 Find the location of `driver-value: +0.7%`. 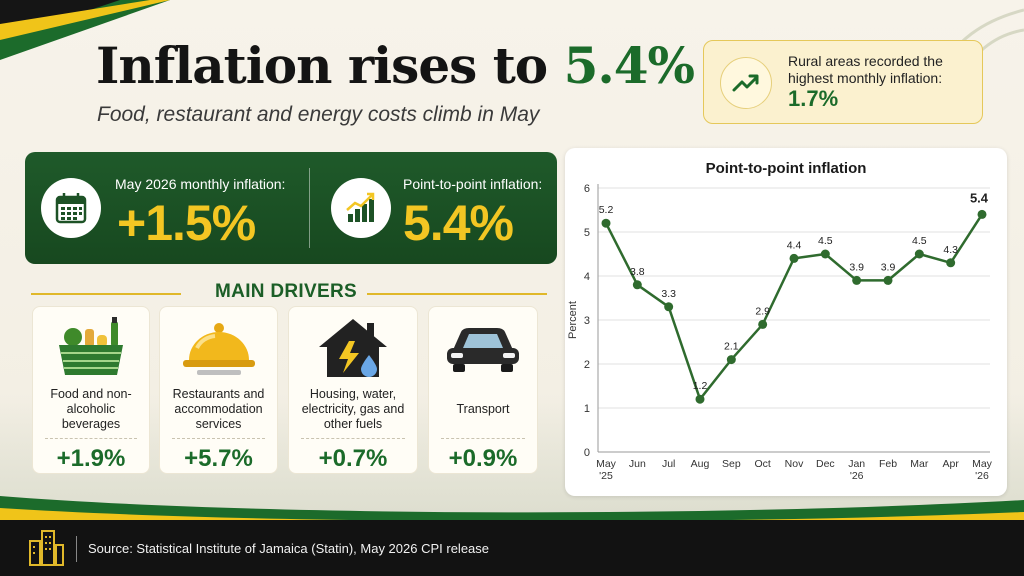

driver-value: +0.7% is located at coordinates (353, 458).